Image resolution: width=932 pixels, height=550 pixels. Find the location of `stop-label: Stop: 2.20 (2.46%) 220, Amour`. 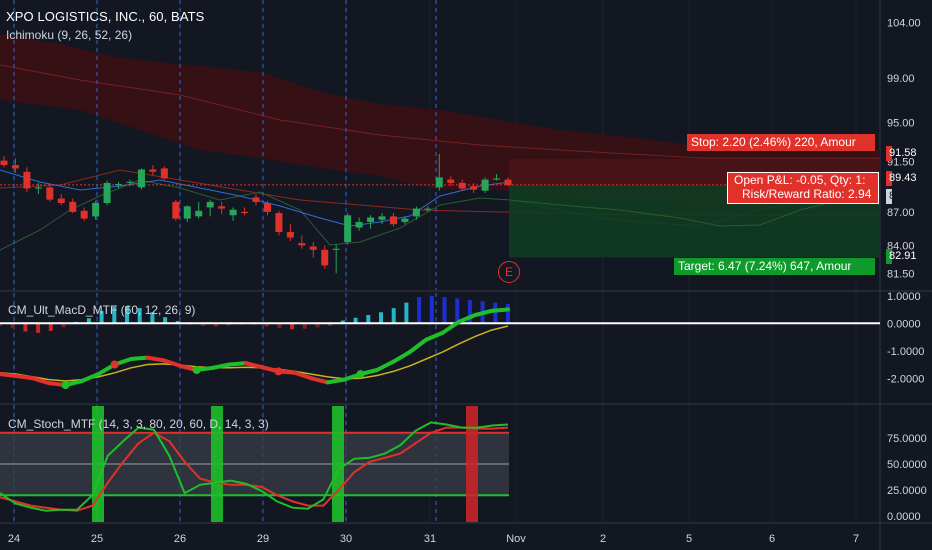

stop-label: Stop: 2.20 (2.46%) 220, Amour is located at coordinates (781, 142).